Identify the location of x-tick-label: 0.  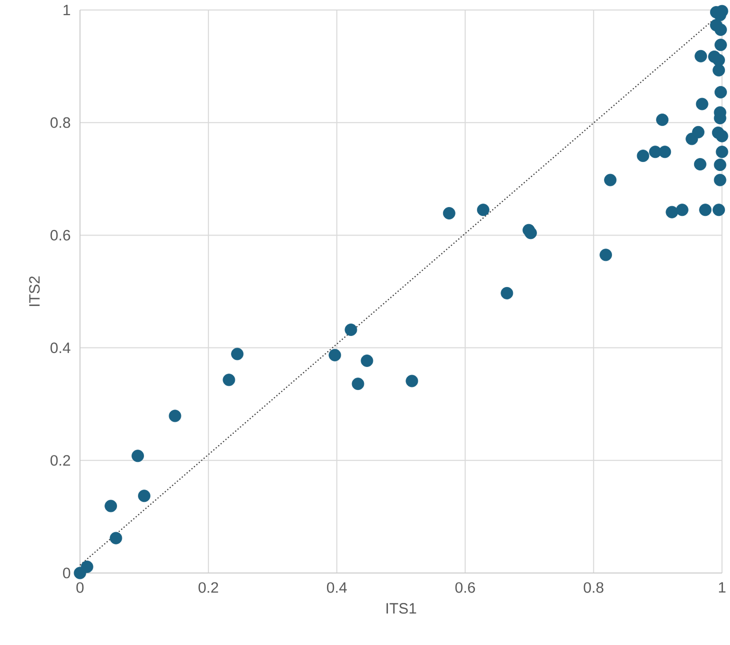
(80, 587).